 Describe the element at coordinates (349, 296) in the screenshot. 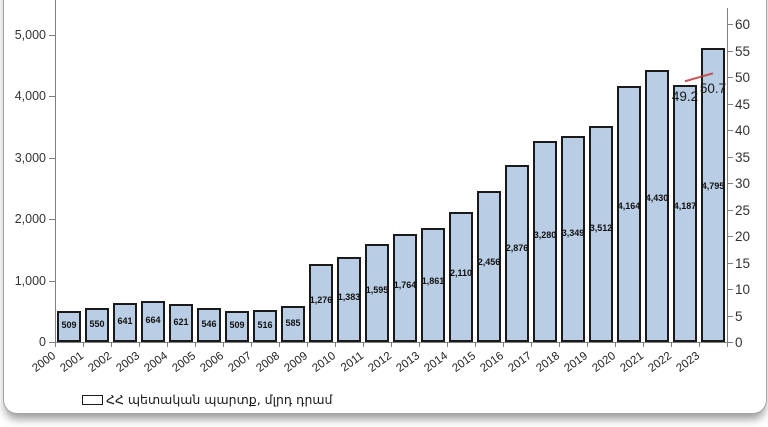

I see `bar-value-label-2010: 1,383` at that location.